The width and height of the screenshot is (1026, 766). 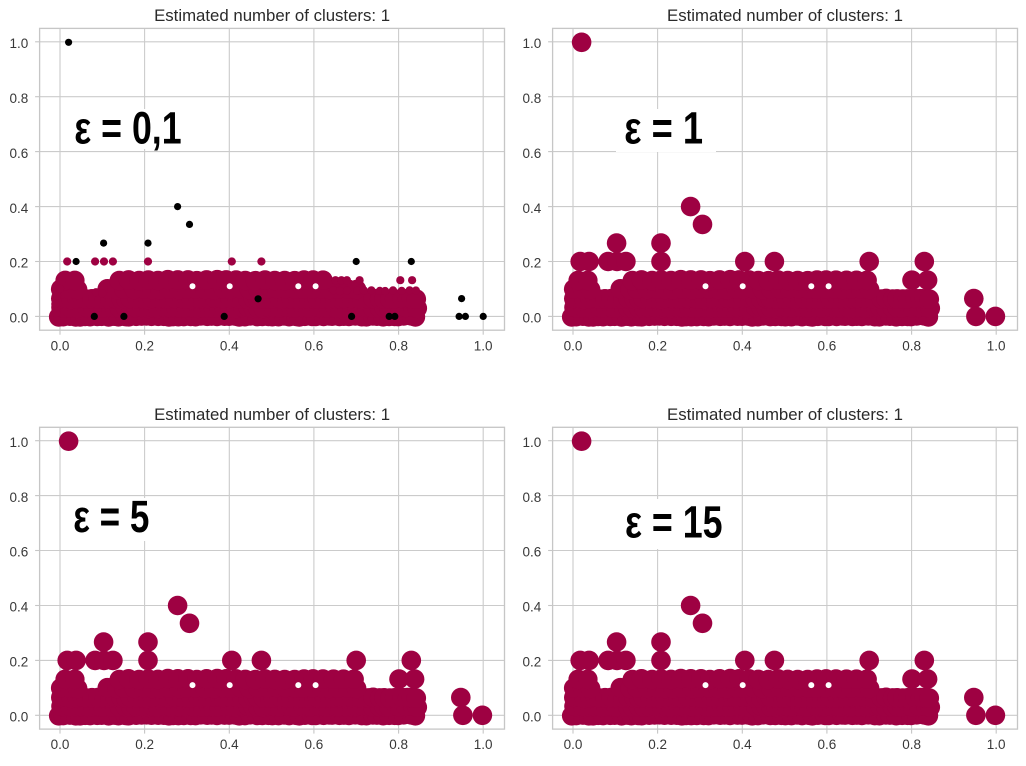 I want to click on svg-text: ε = 15, so click(x=674, y=522).